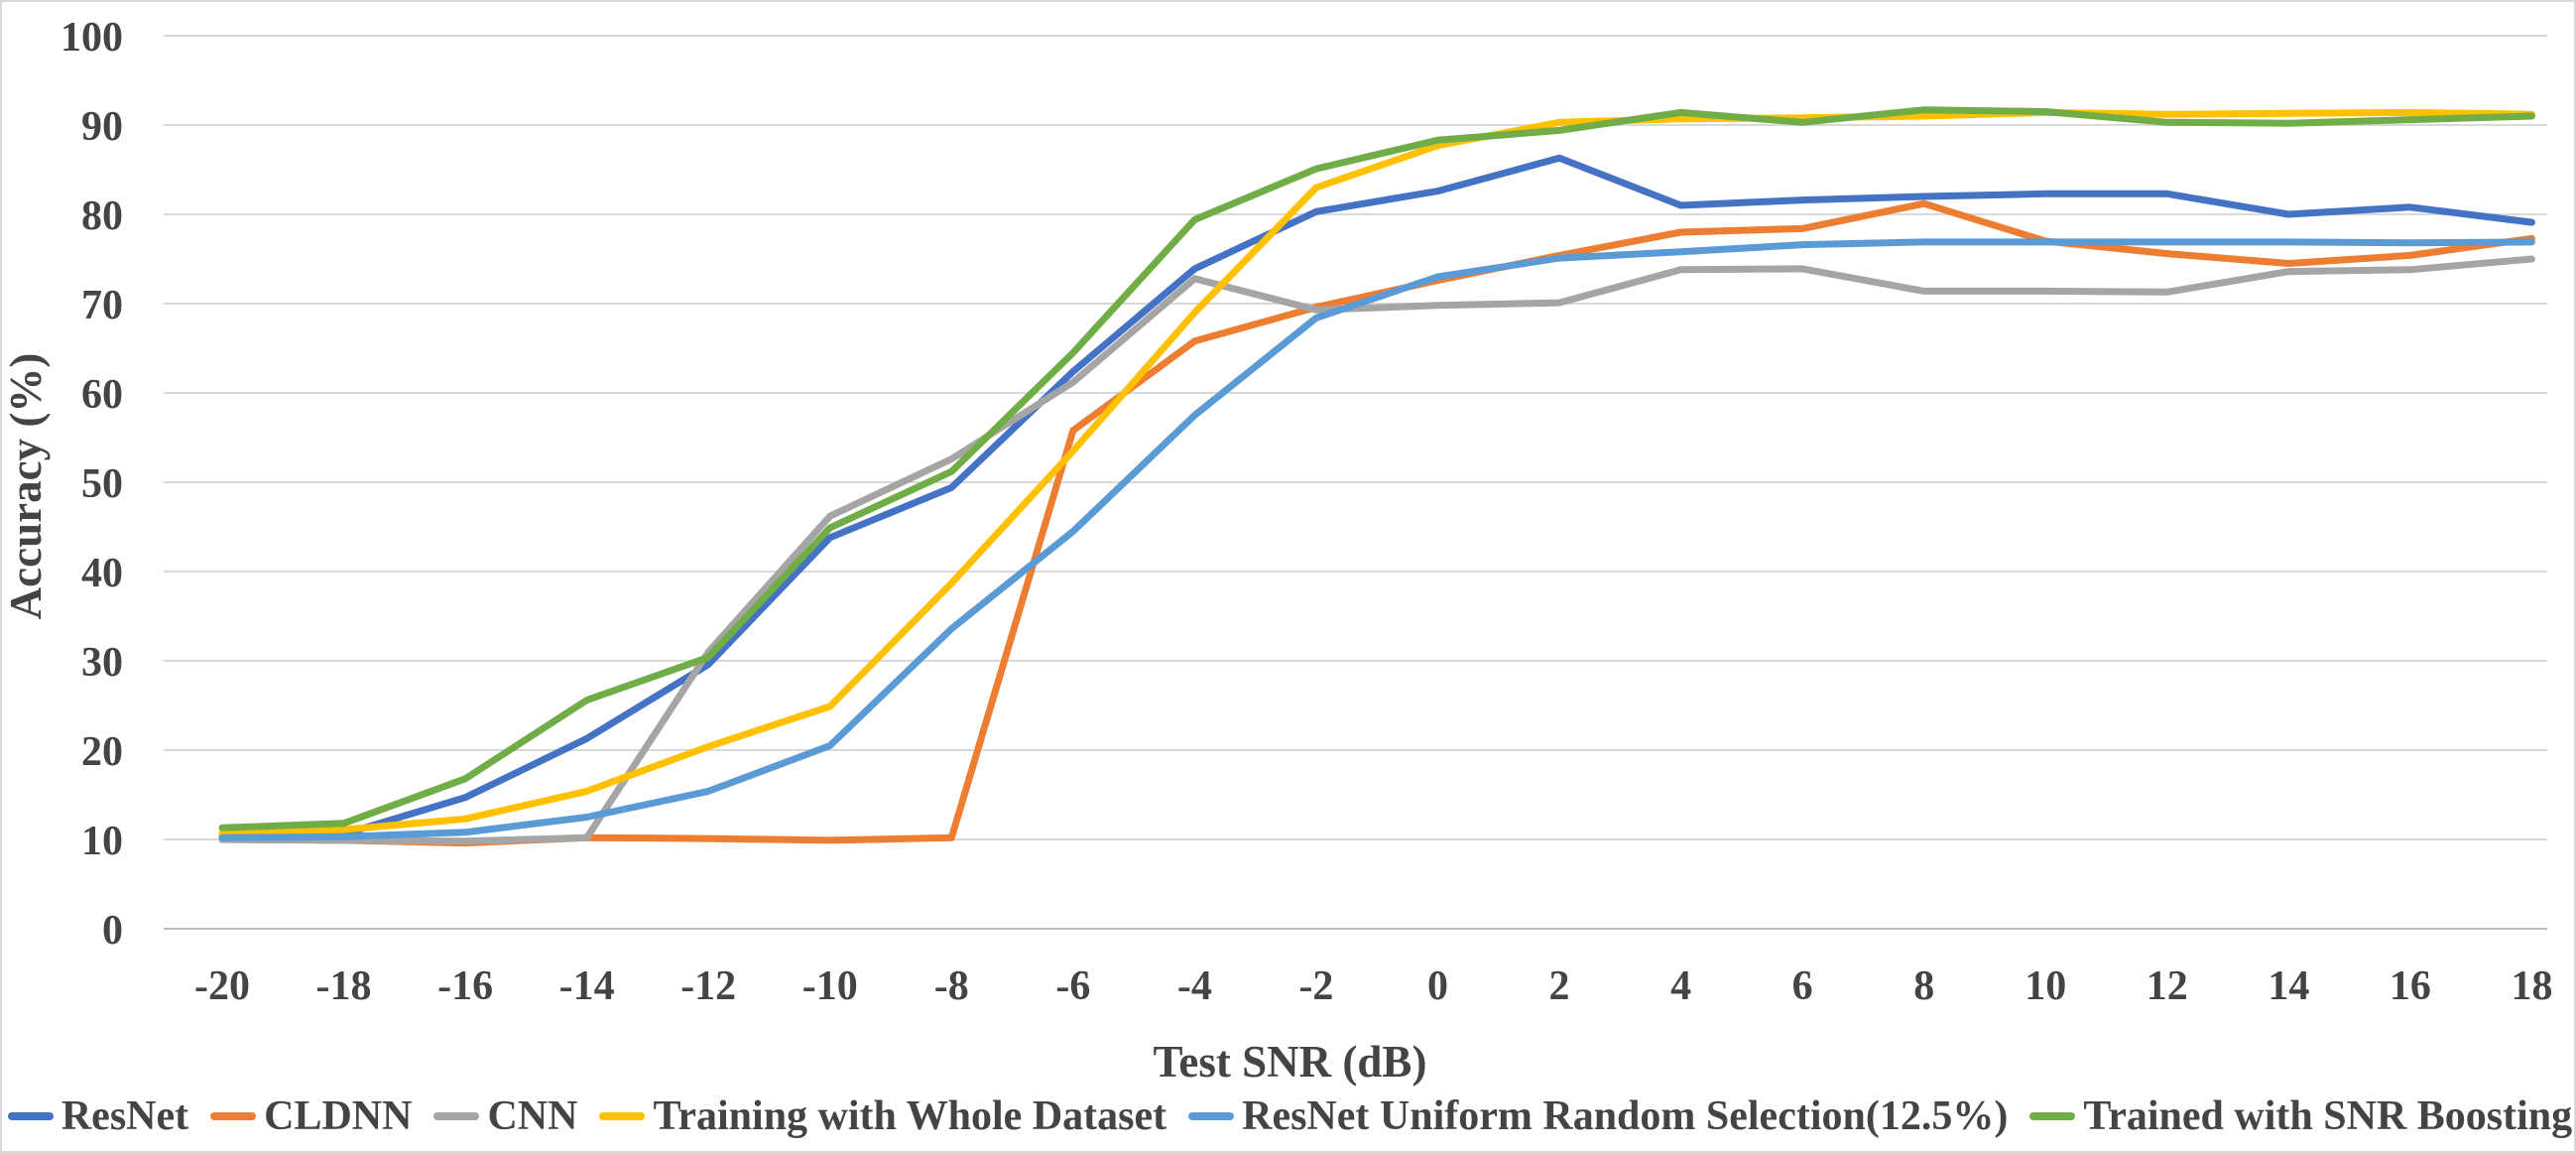  I want to click on legend-label: CLDNN, so click(338, 1116).